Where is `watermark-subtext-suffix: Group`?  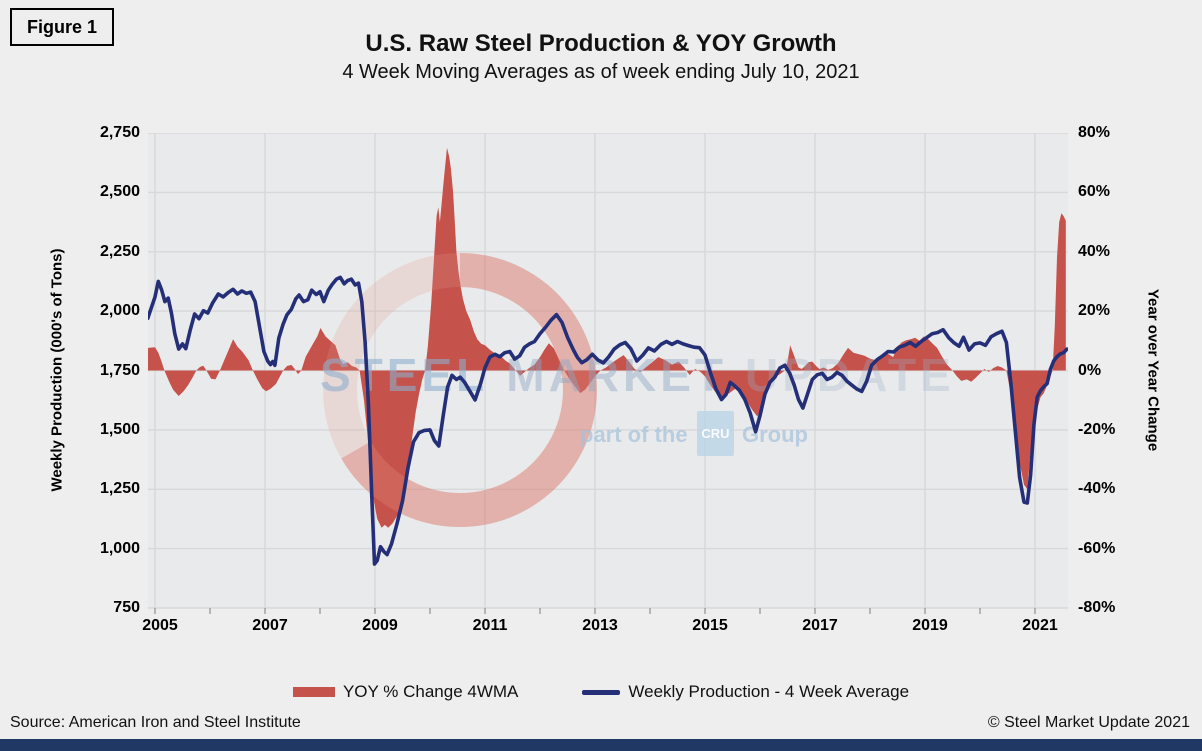 watermark-subtext-suffix: Group is located at coordinates (775, 434).